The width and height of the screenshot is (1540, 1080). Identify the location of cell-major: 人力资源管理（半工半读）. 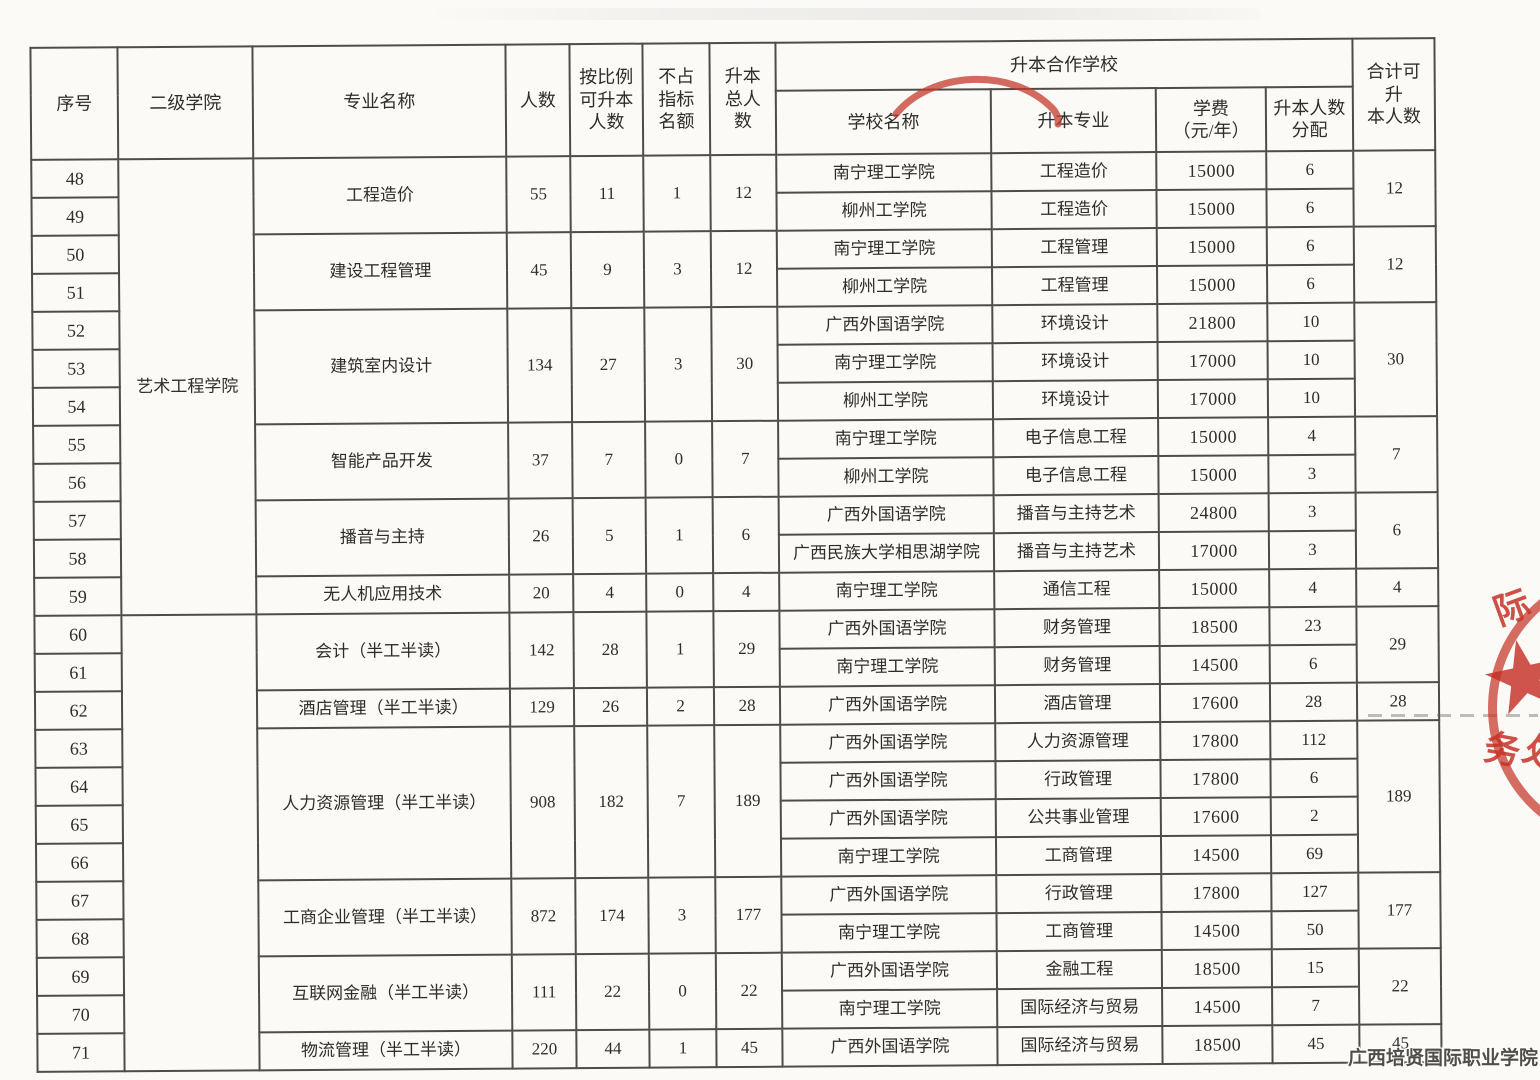
(384, 803).